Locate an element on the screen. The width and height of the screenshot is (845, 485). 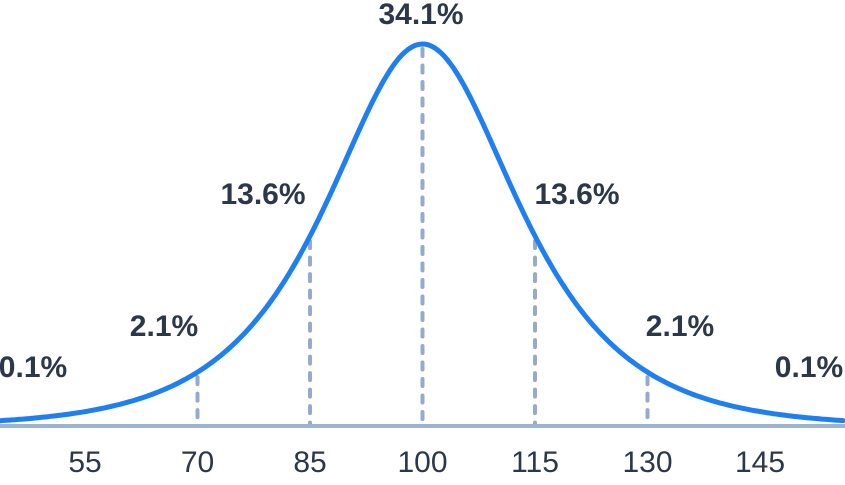
x-tick-85: 85 is located at coordinates (310, 462).